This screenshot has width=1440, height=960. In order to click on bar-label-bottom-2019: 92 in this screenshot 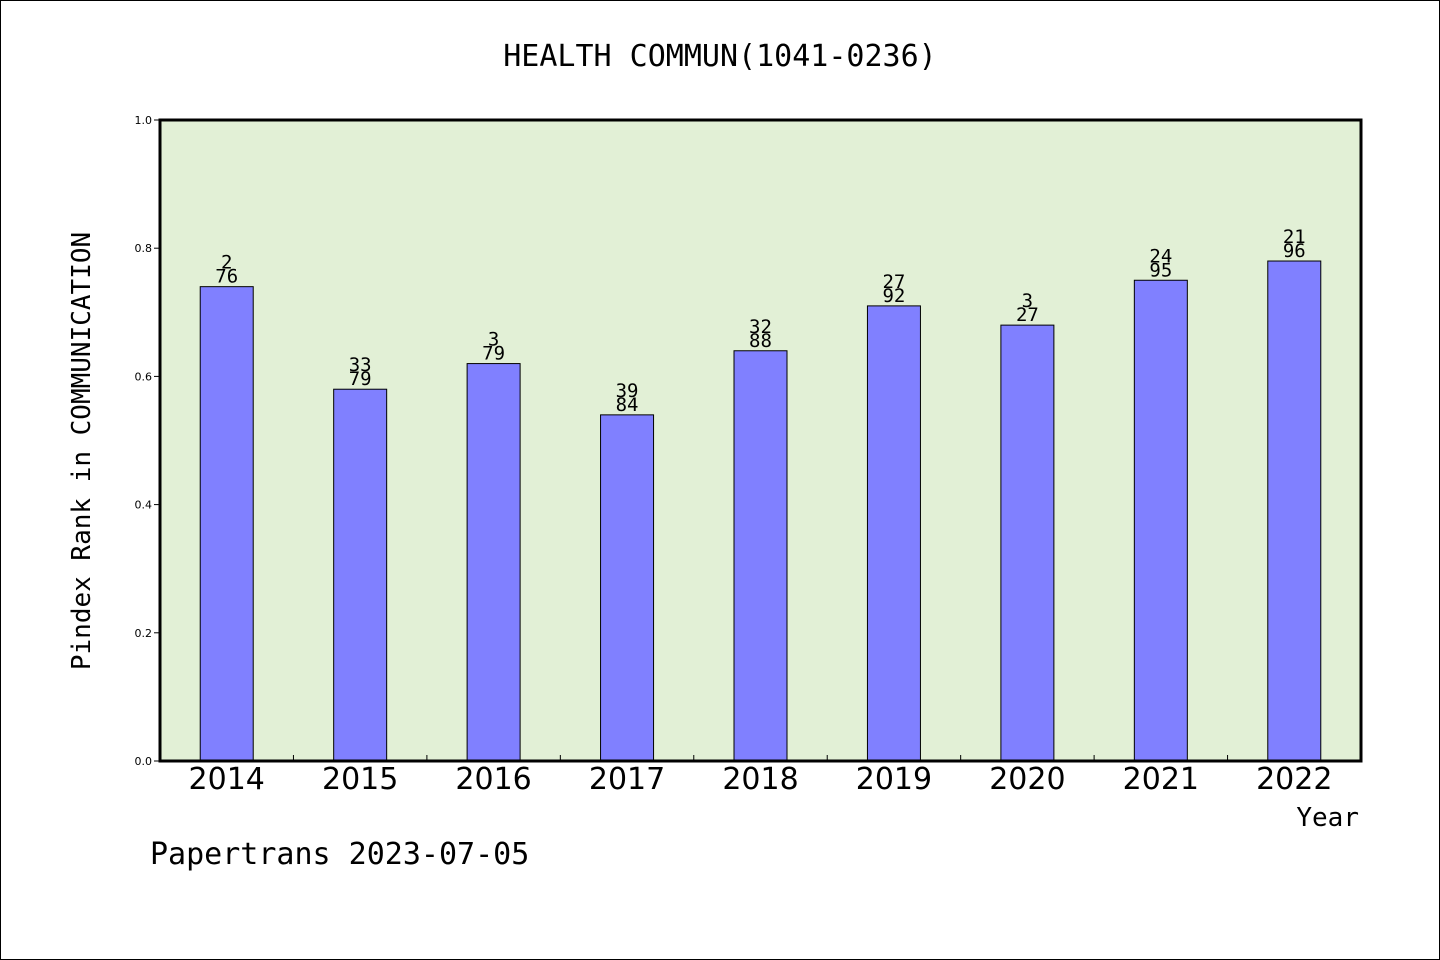, I will do `click(893, 296)`.